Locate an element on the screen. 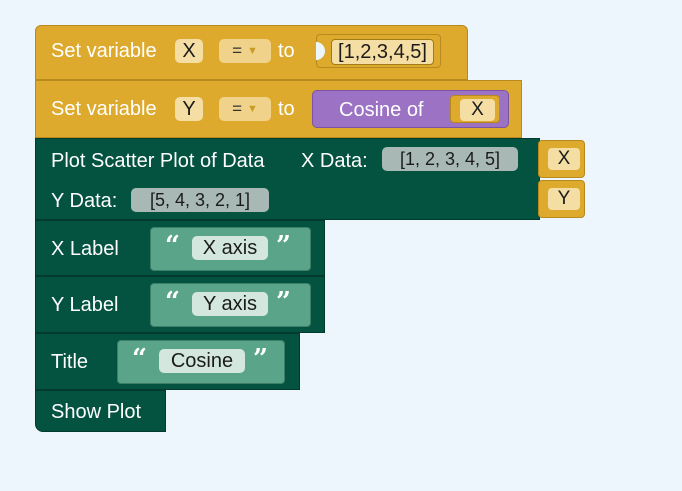  socket-notch is located at coordinates (320, 51).